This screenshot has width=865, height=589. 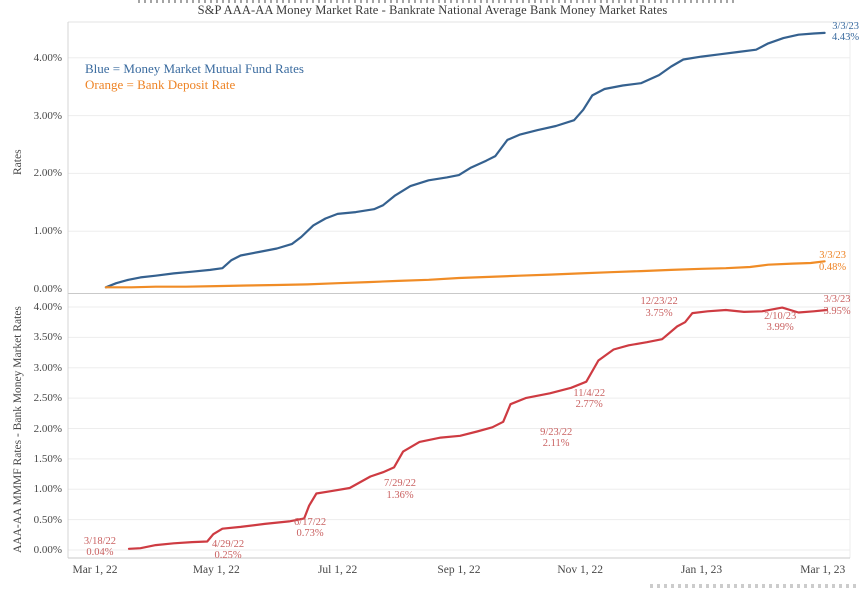 I want to click on annotation: 3/3/23 3.95%, so click(x=836, y=305).